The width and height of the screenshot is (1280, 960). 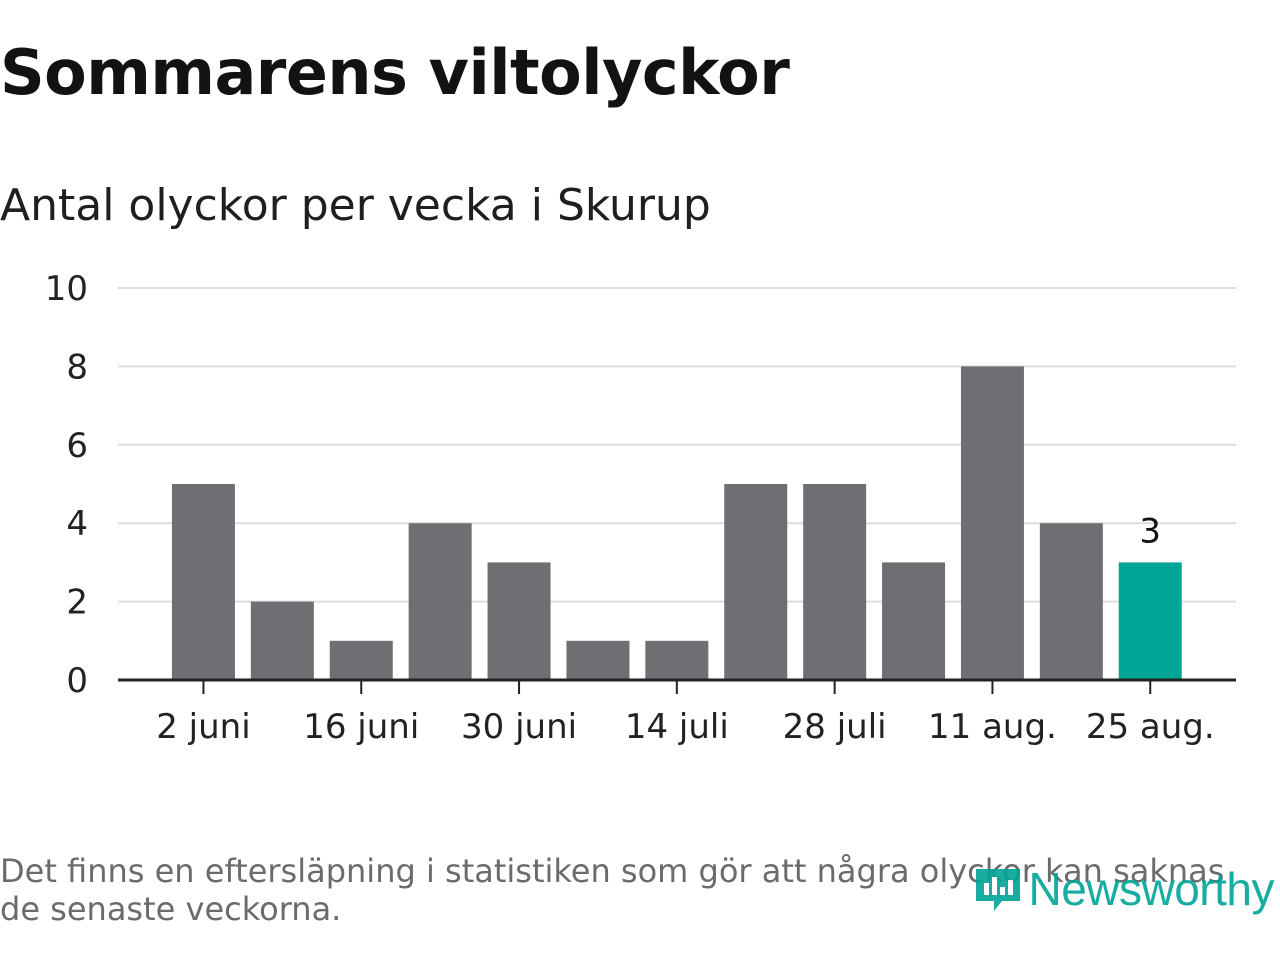 I want to click on x-tick-label: 28 juli, so click(x=835, y=727).